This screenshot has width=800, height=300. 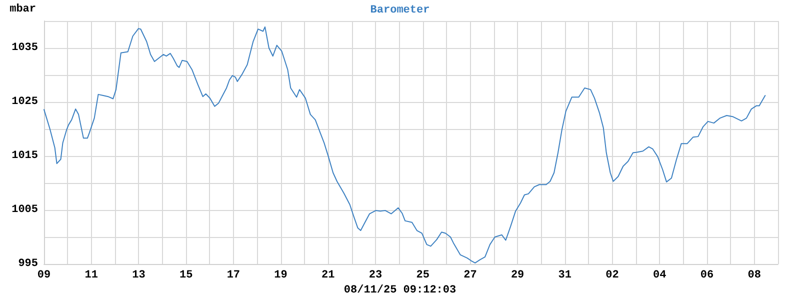 I want to click on x-tick-label: 13, so click(x=139, y=276).